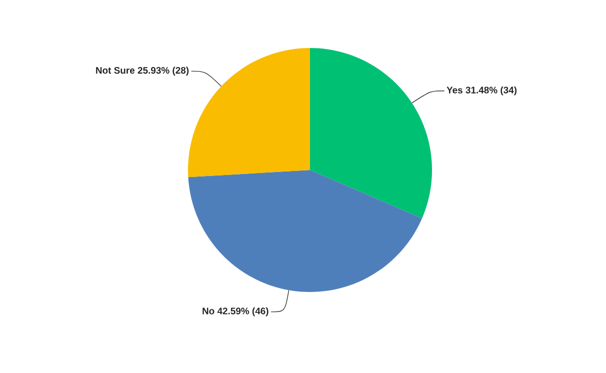  What do you see at coordinates (208, 311) in the screenshot?
I see `slice-label: No` at bounding box center [208, 311].